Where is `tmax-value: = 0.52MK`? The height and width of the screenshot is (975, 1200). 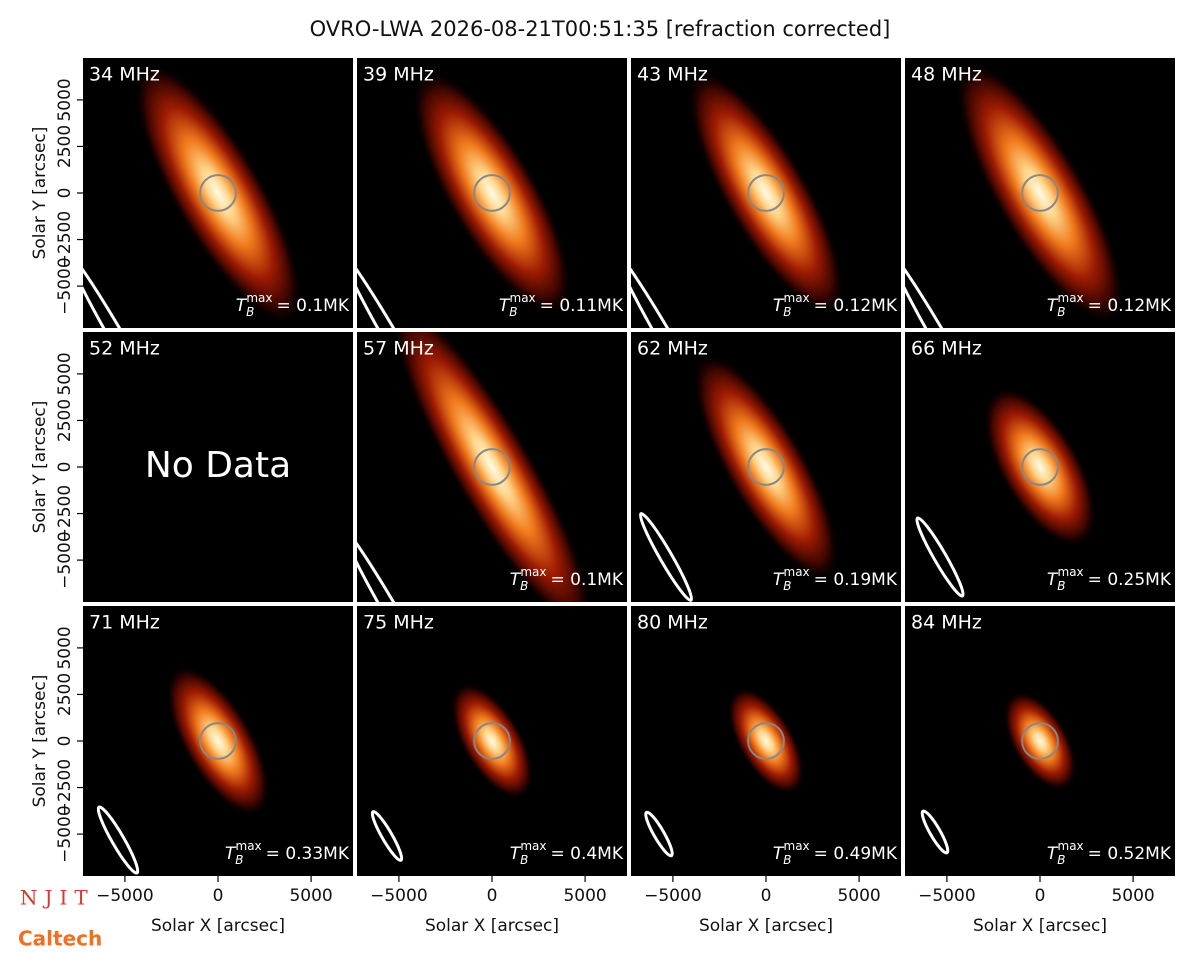 tmax-value: = 0.52MK is located at coordinates (1130, 854).